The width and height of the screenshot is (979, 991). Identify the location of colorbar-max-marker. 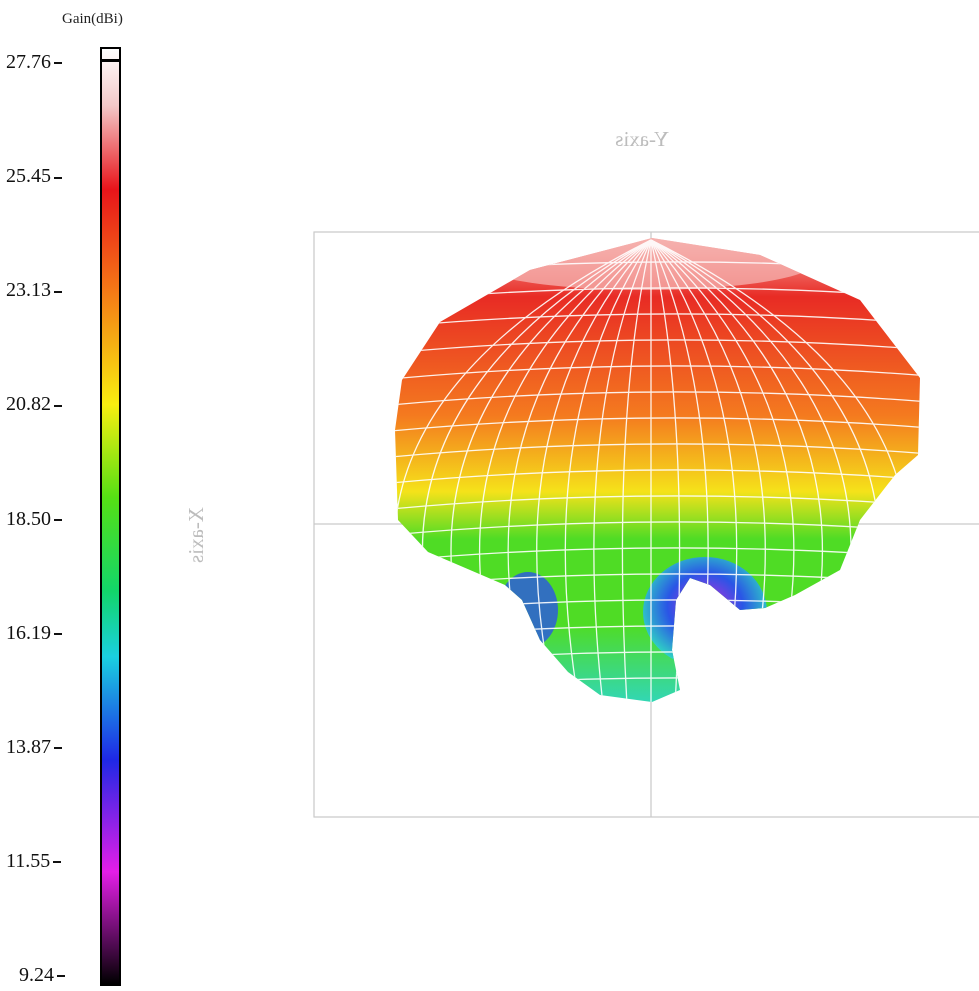
(110, 60).